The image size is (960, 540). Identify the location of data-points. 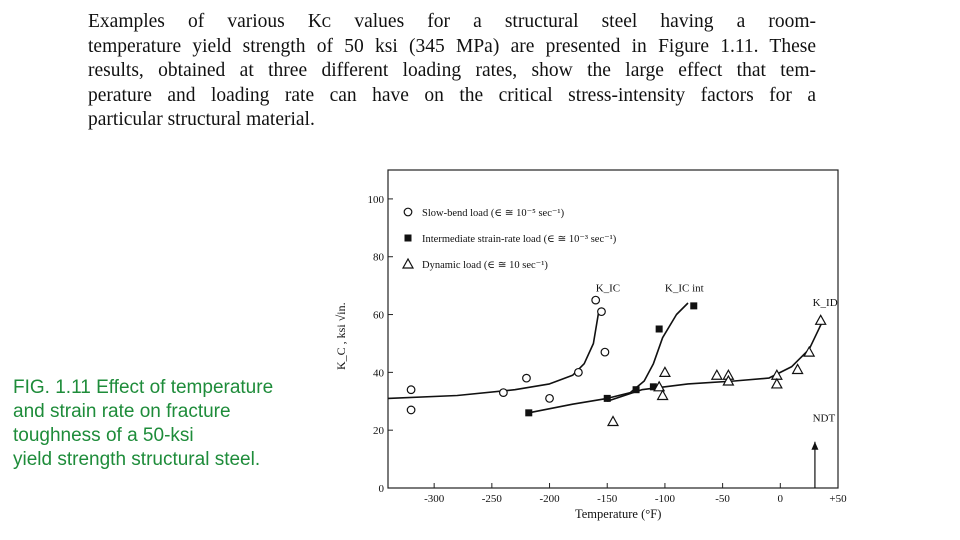
(616, 361).